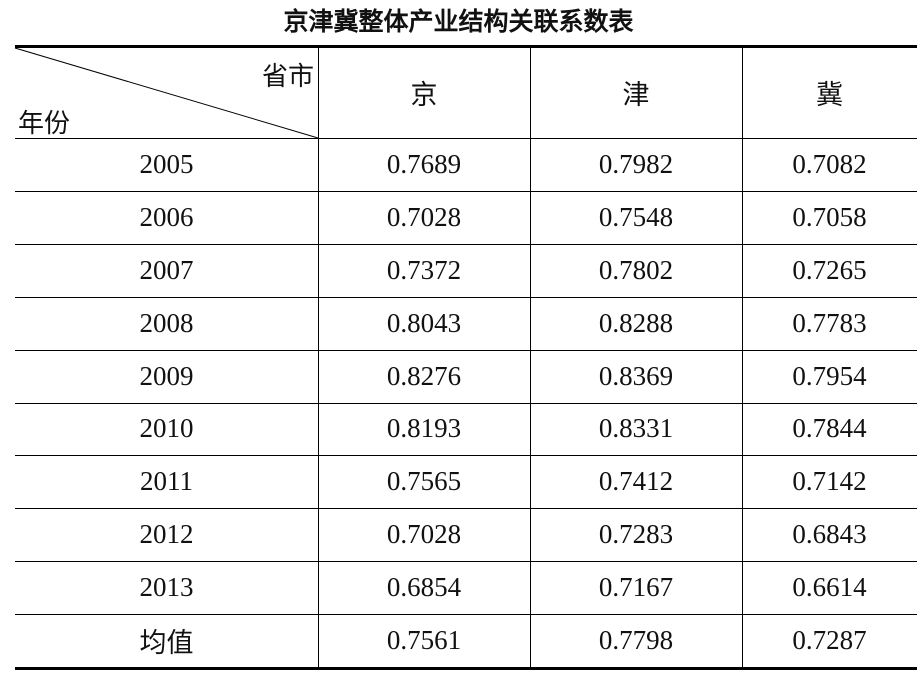 The image size is (917, 689). What do you see at coordinates (636, 216) in the screenshot?
I see `value-cell: 0.7548` at bounding box center [636, 216].